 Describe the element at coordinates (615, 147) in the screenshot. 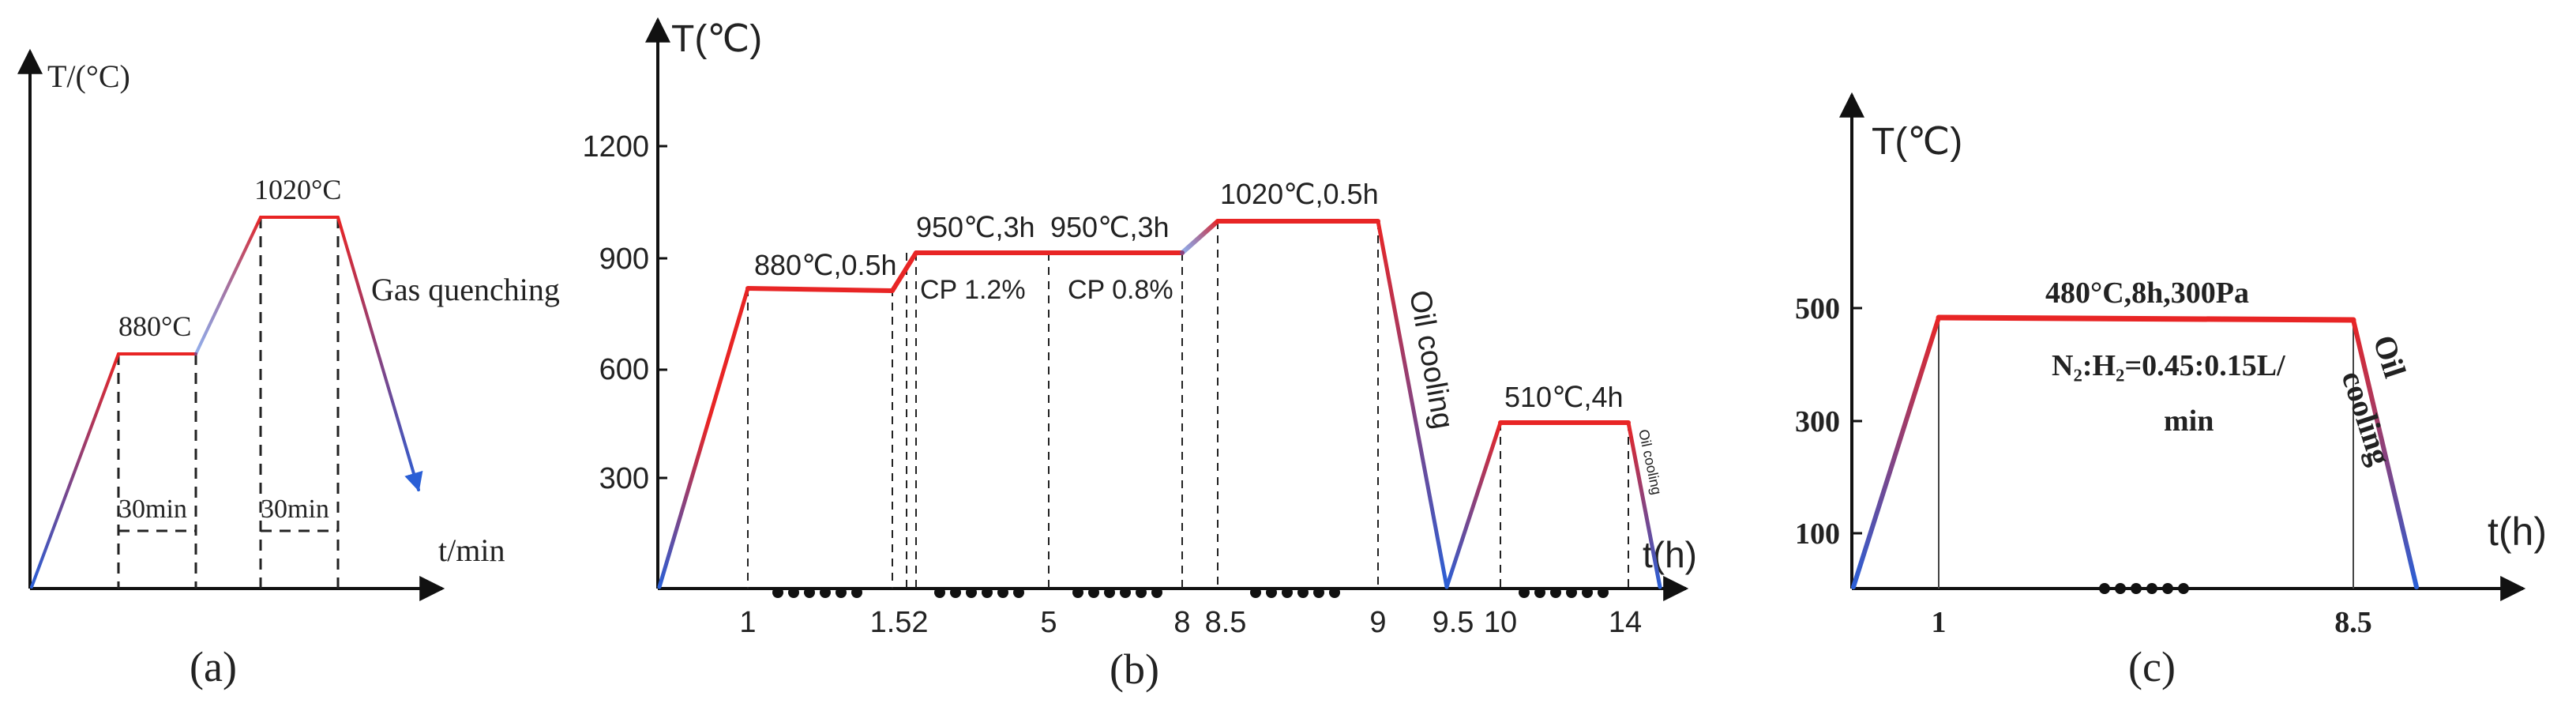

I see `panel-b-ytick-1200: 1200` at that location.